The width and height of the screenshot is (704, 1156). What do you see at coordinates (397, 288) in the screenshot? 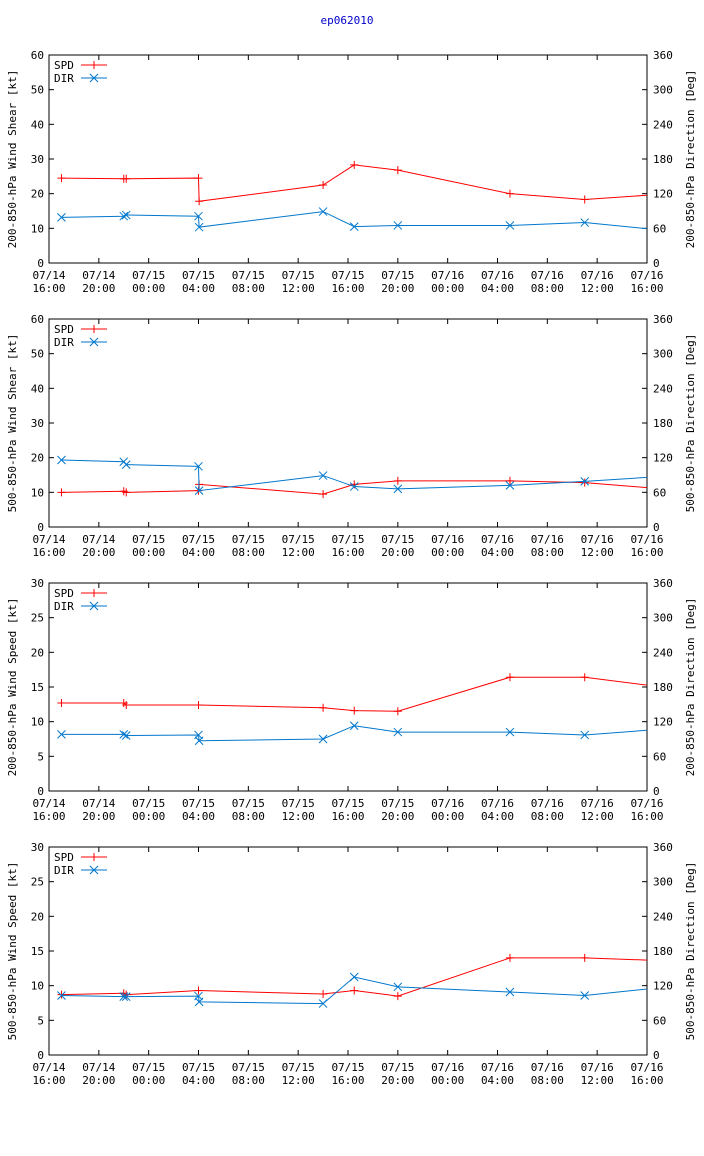
I see `x-tick-label-time: 20:00` at bounding box center [397, 288].